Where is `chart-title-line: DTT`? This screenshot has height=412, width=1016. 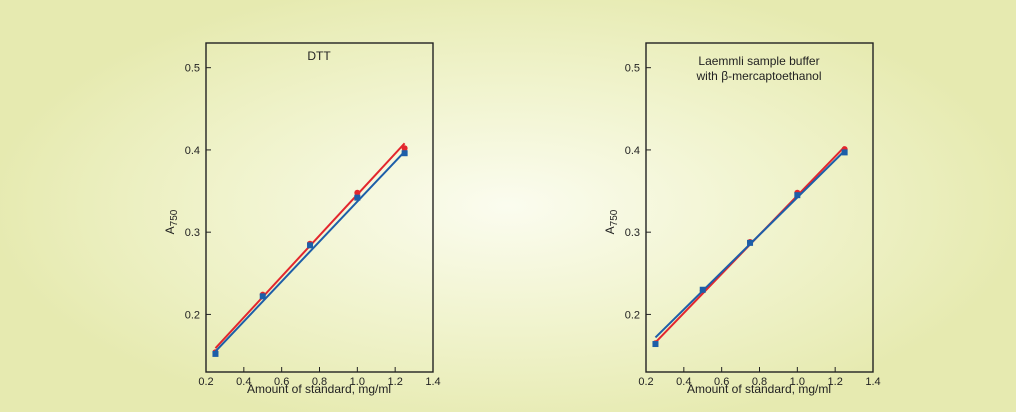
chart-title-line: DTT is located at coordinates (319, 56).